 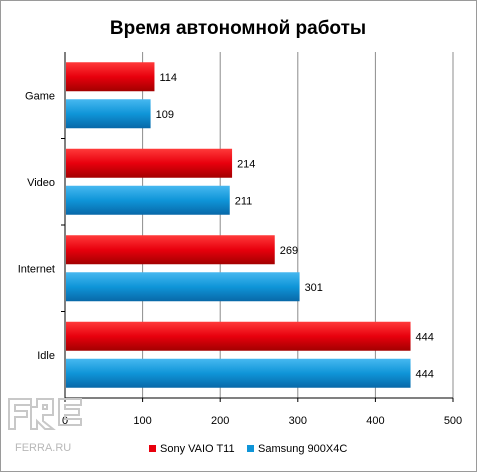 I want to click on chart-title: Время автономной работы, so click(x=238, y=28).